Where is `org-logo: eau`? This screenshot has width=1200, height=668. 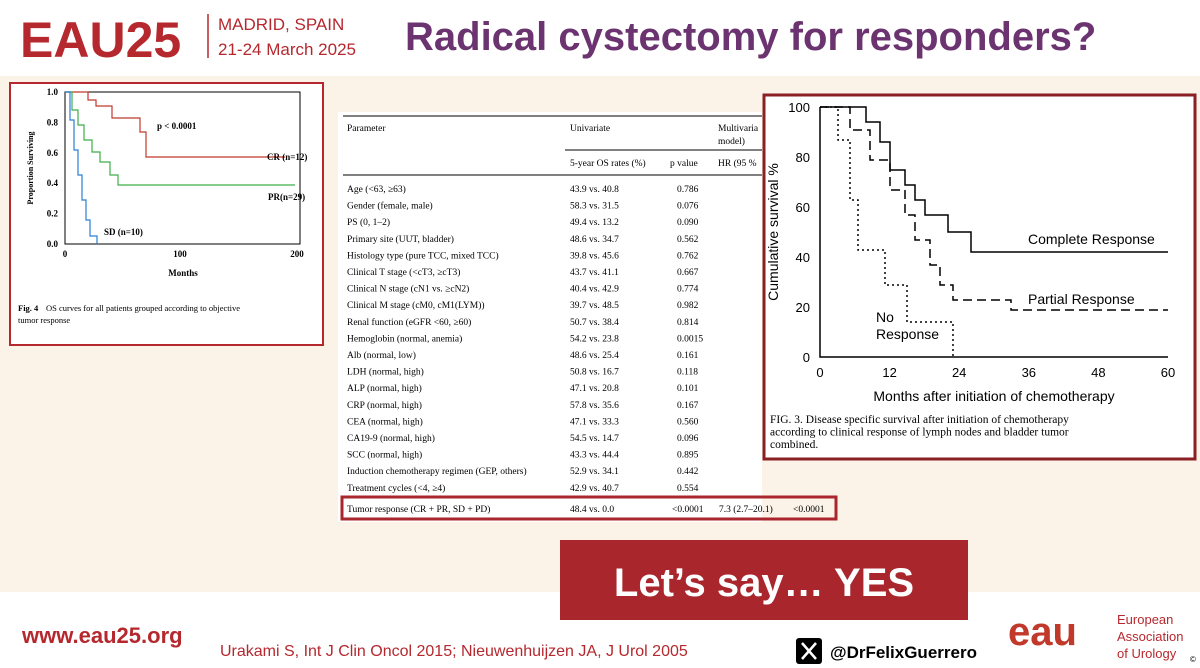 org-logo: eau is located at coordinates (1042, 632).